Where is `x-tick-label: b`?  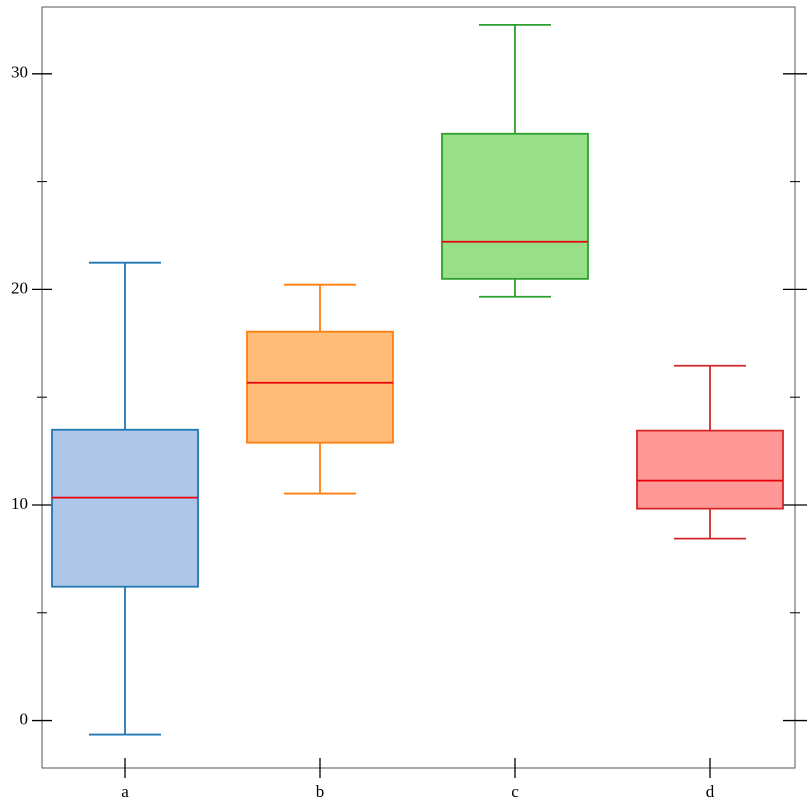 x-tick-label: b is located at coordinates (320, 791).